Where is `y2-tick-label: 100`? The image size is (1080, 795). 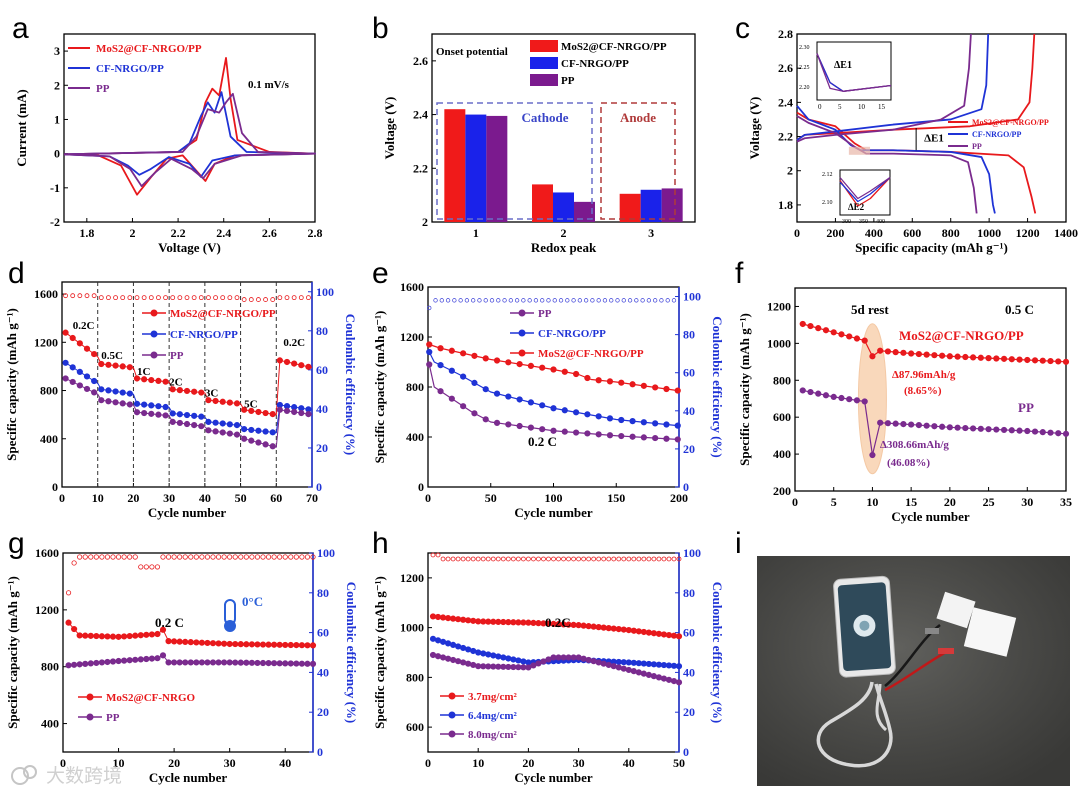
y2-tick-label: 100 is located at coordinates (692, 553).